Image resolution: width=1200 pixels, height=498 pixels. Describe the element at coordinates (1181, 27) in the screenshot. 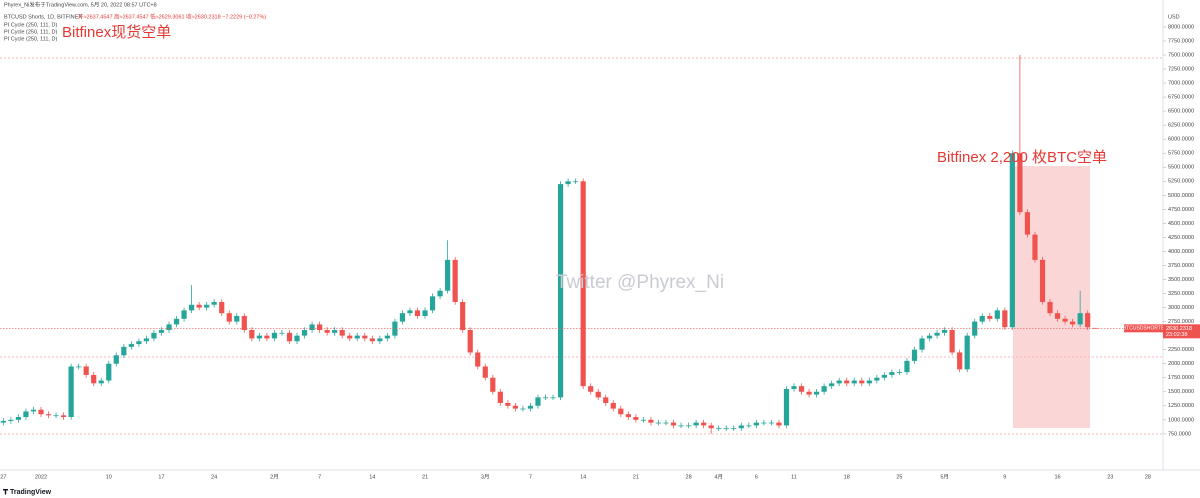

I see `y-tick-label: 8000.0000` at that location.